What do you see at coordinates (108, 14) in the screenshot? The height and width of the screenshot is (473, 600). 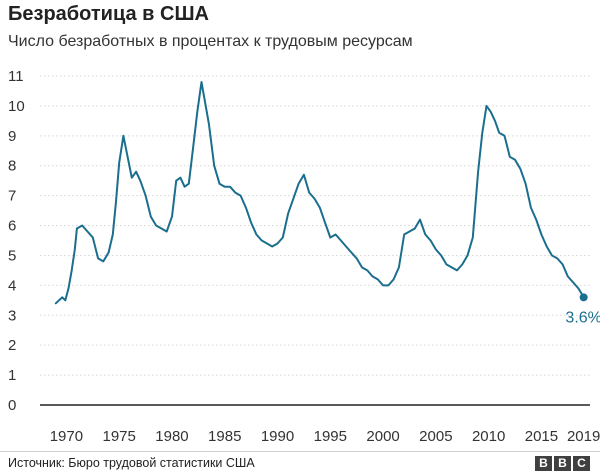 I see `chart-title: Безработица в США` at bounding box center [108, 14].